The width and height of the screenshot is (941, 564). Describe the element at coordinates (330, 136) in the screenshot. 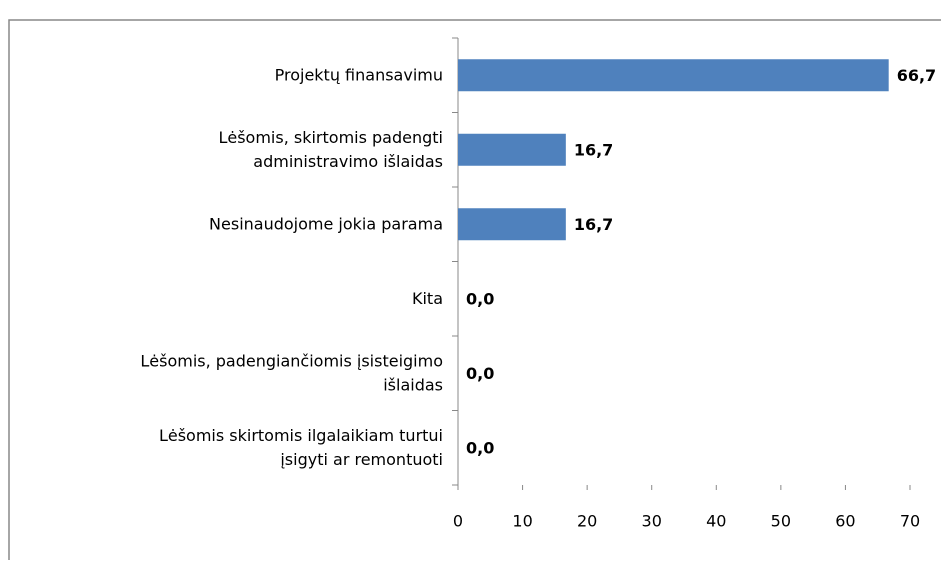

I see `category-label-line: Lėšomis, skirtomis padengti` at that location.